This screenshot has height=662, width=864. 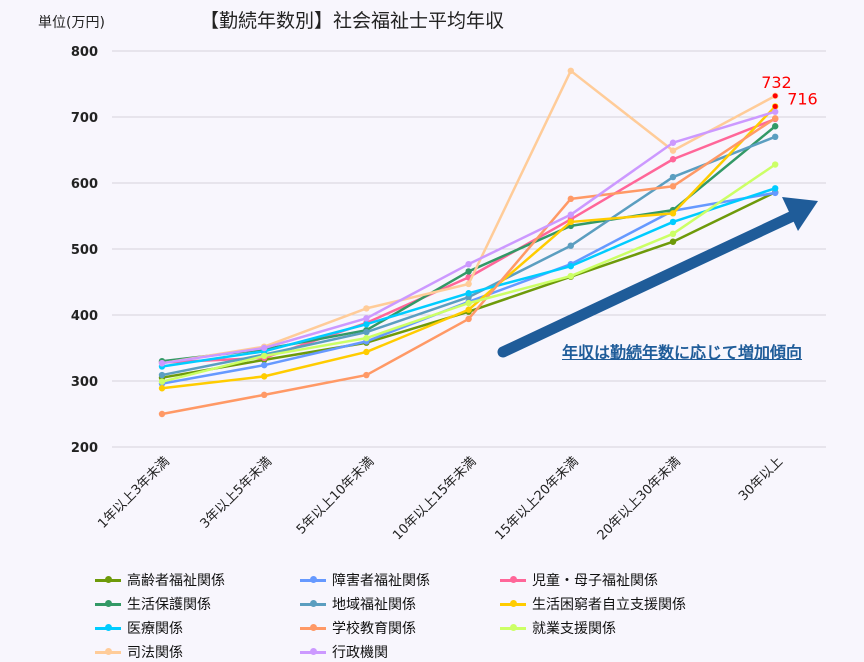 I want to click on x-tick-label: 15年以上20年未満, so click(x=536, y=498).